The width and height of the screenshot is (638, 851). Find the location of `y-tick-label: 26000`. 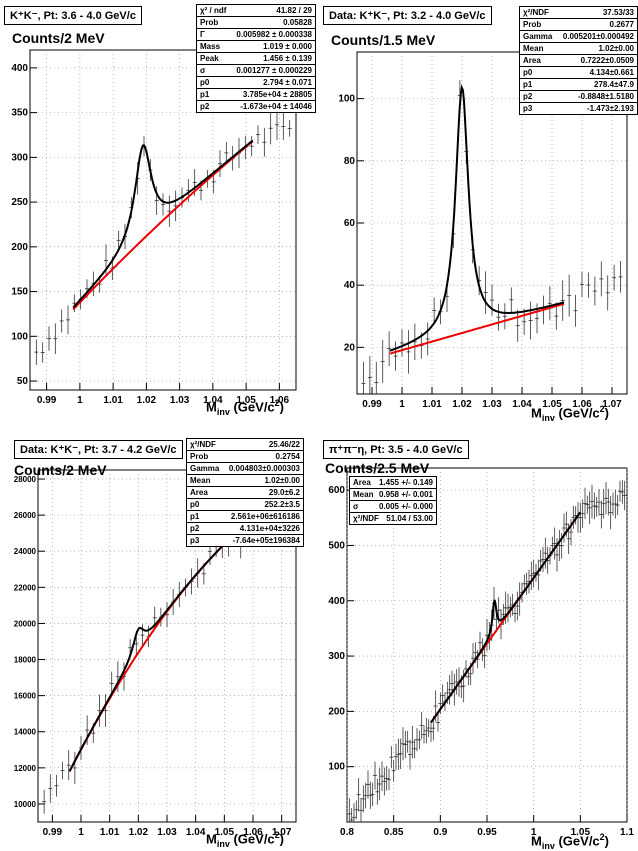

y-tick-label: 26000 is located at coordinates (25, 515).